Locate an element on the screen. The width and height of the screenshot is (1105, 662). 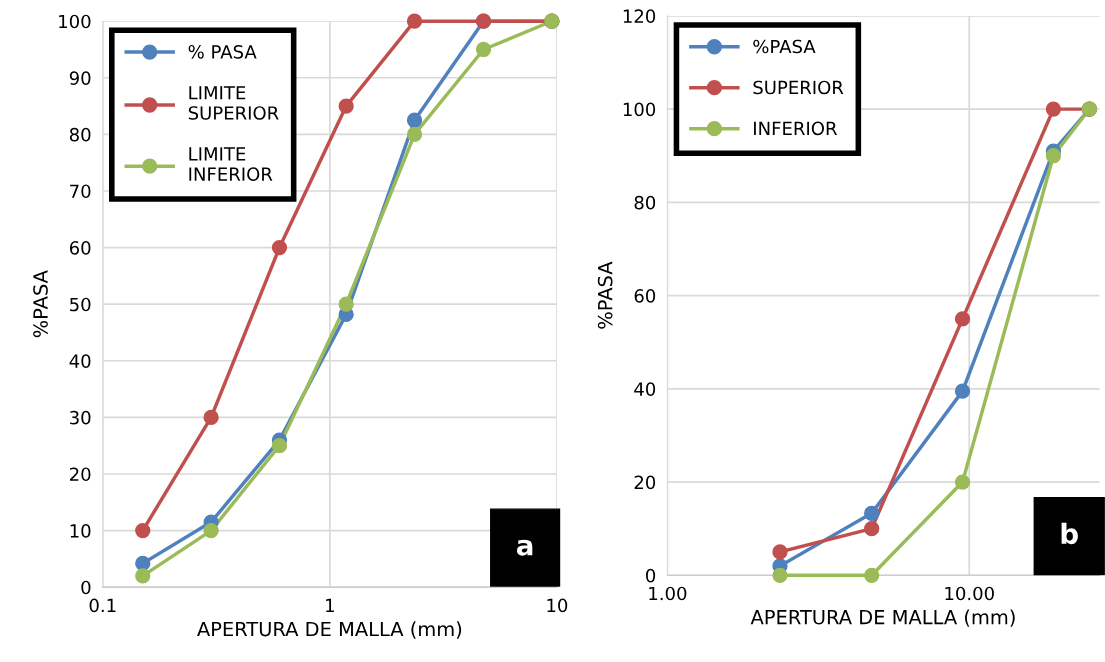
legend-label: SUPERIOR is located at coordinates (798, 87).